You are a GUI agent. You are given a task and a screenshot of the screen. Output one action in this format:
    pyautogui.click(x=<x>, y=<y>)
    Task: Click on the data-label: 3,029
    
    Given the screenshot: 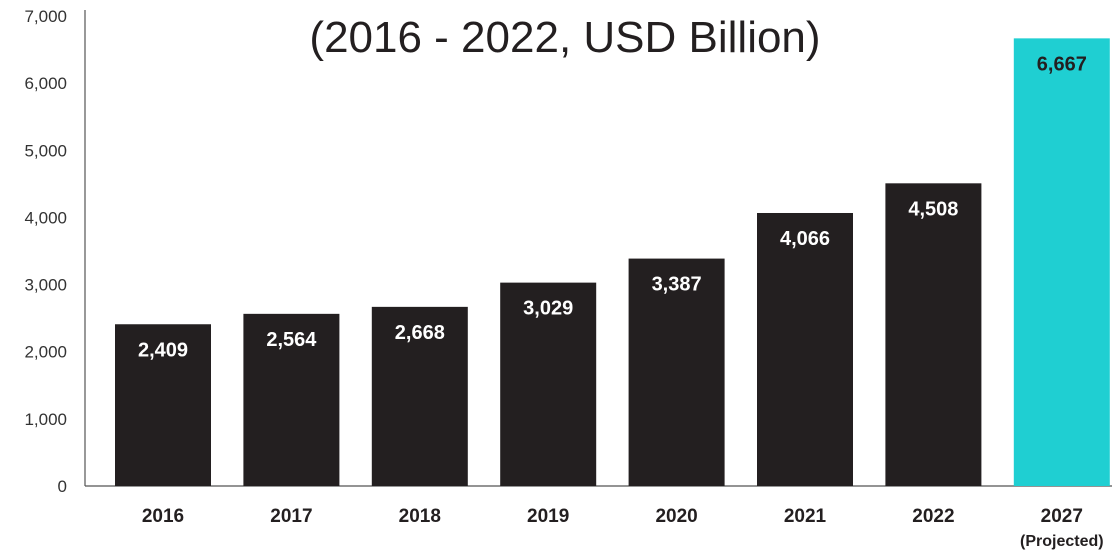 What is the action you would take?
    pyautogui.click(x=548, y=309)
    